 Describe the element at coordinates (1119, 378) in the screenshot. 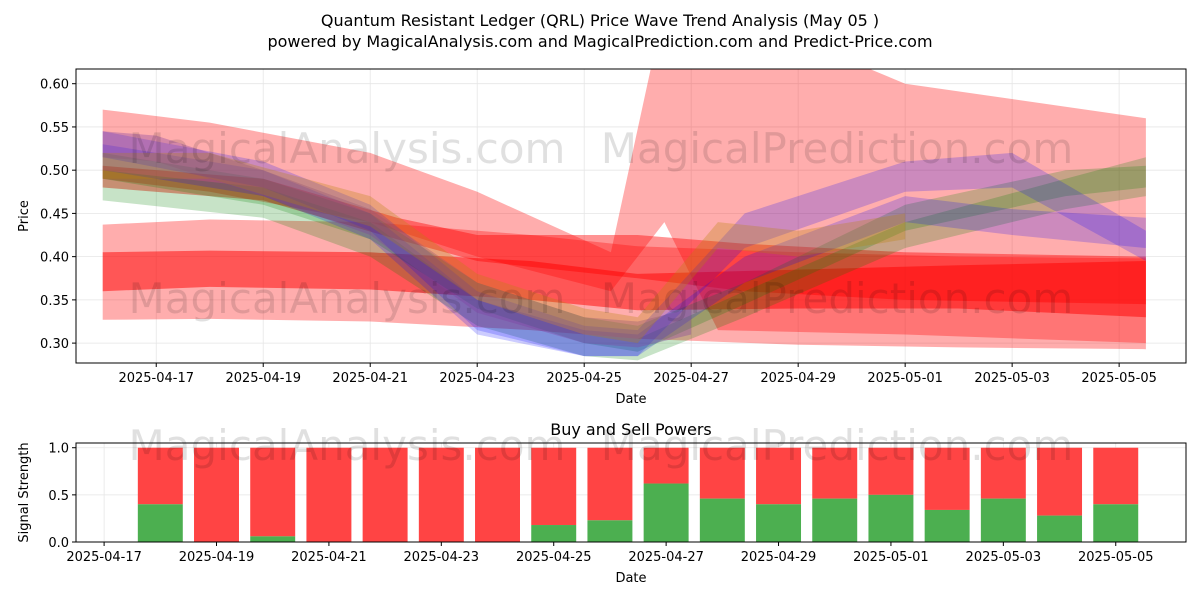

I see `price-x-tick-label: 2025-05-05` at that location.